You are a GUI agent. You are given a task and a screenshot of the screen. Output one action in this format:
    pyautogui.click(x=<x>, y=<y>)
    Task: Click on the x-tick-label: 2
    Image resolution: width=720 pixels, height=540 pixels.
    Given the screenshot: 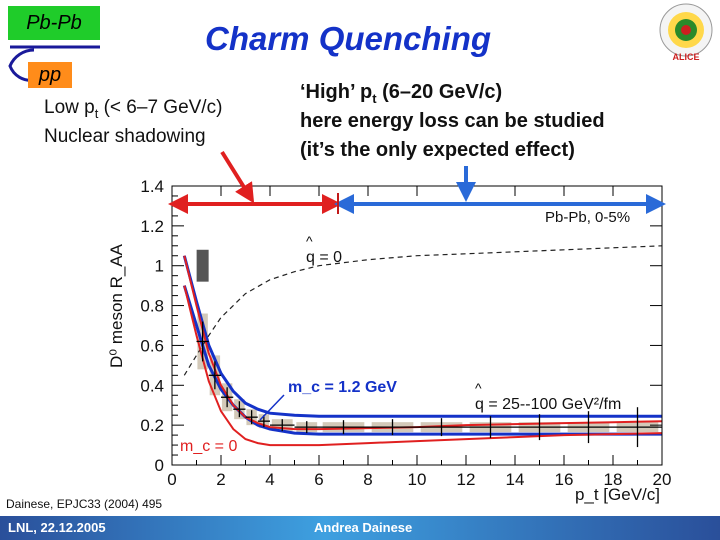 What is the action you would take?
    pyautogui.click(x=220, y=479)
    